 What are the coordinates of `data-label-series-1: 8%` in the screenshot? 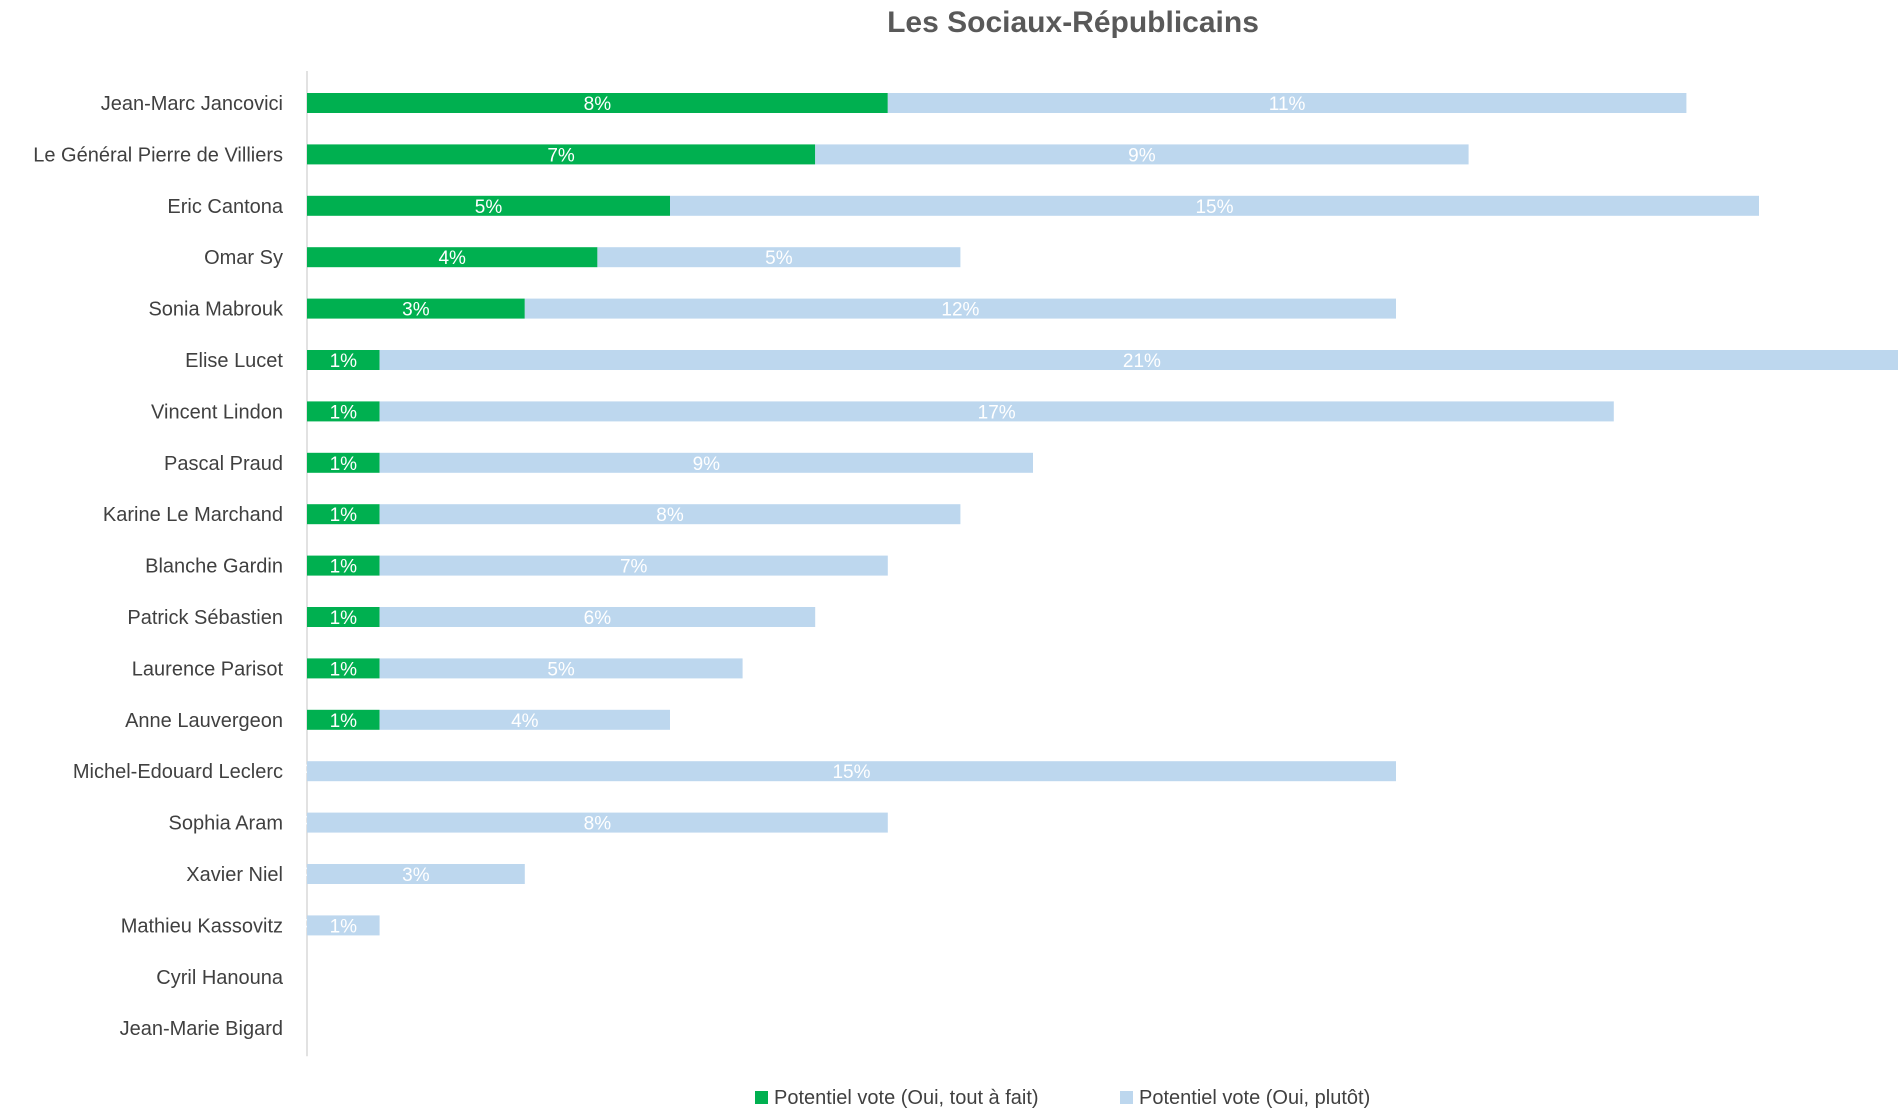 It's located at (598, 104).